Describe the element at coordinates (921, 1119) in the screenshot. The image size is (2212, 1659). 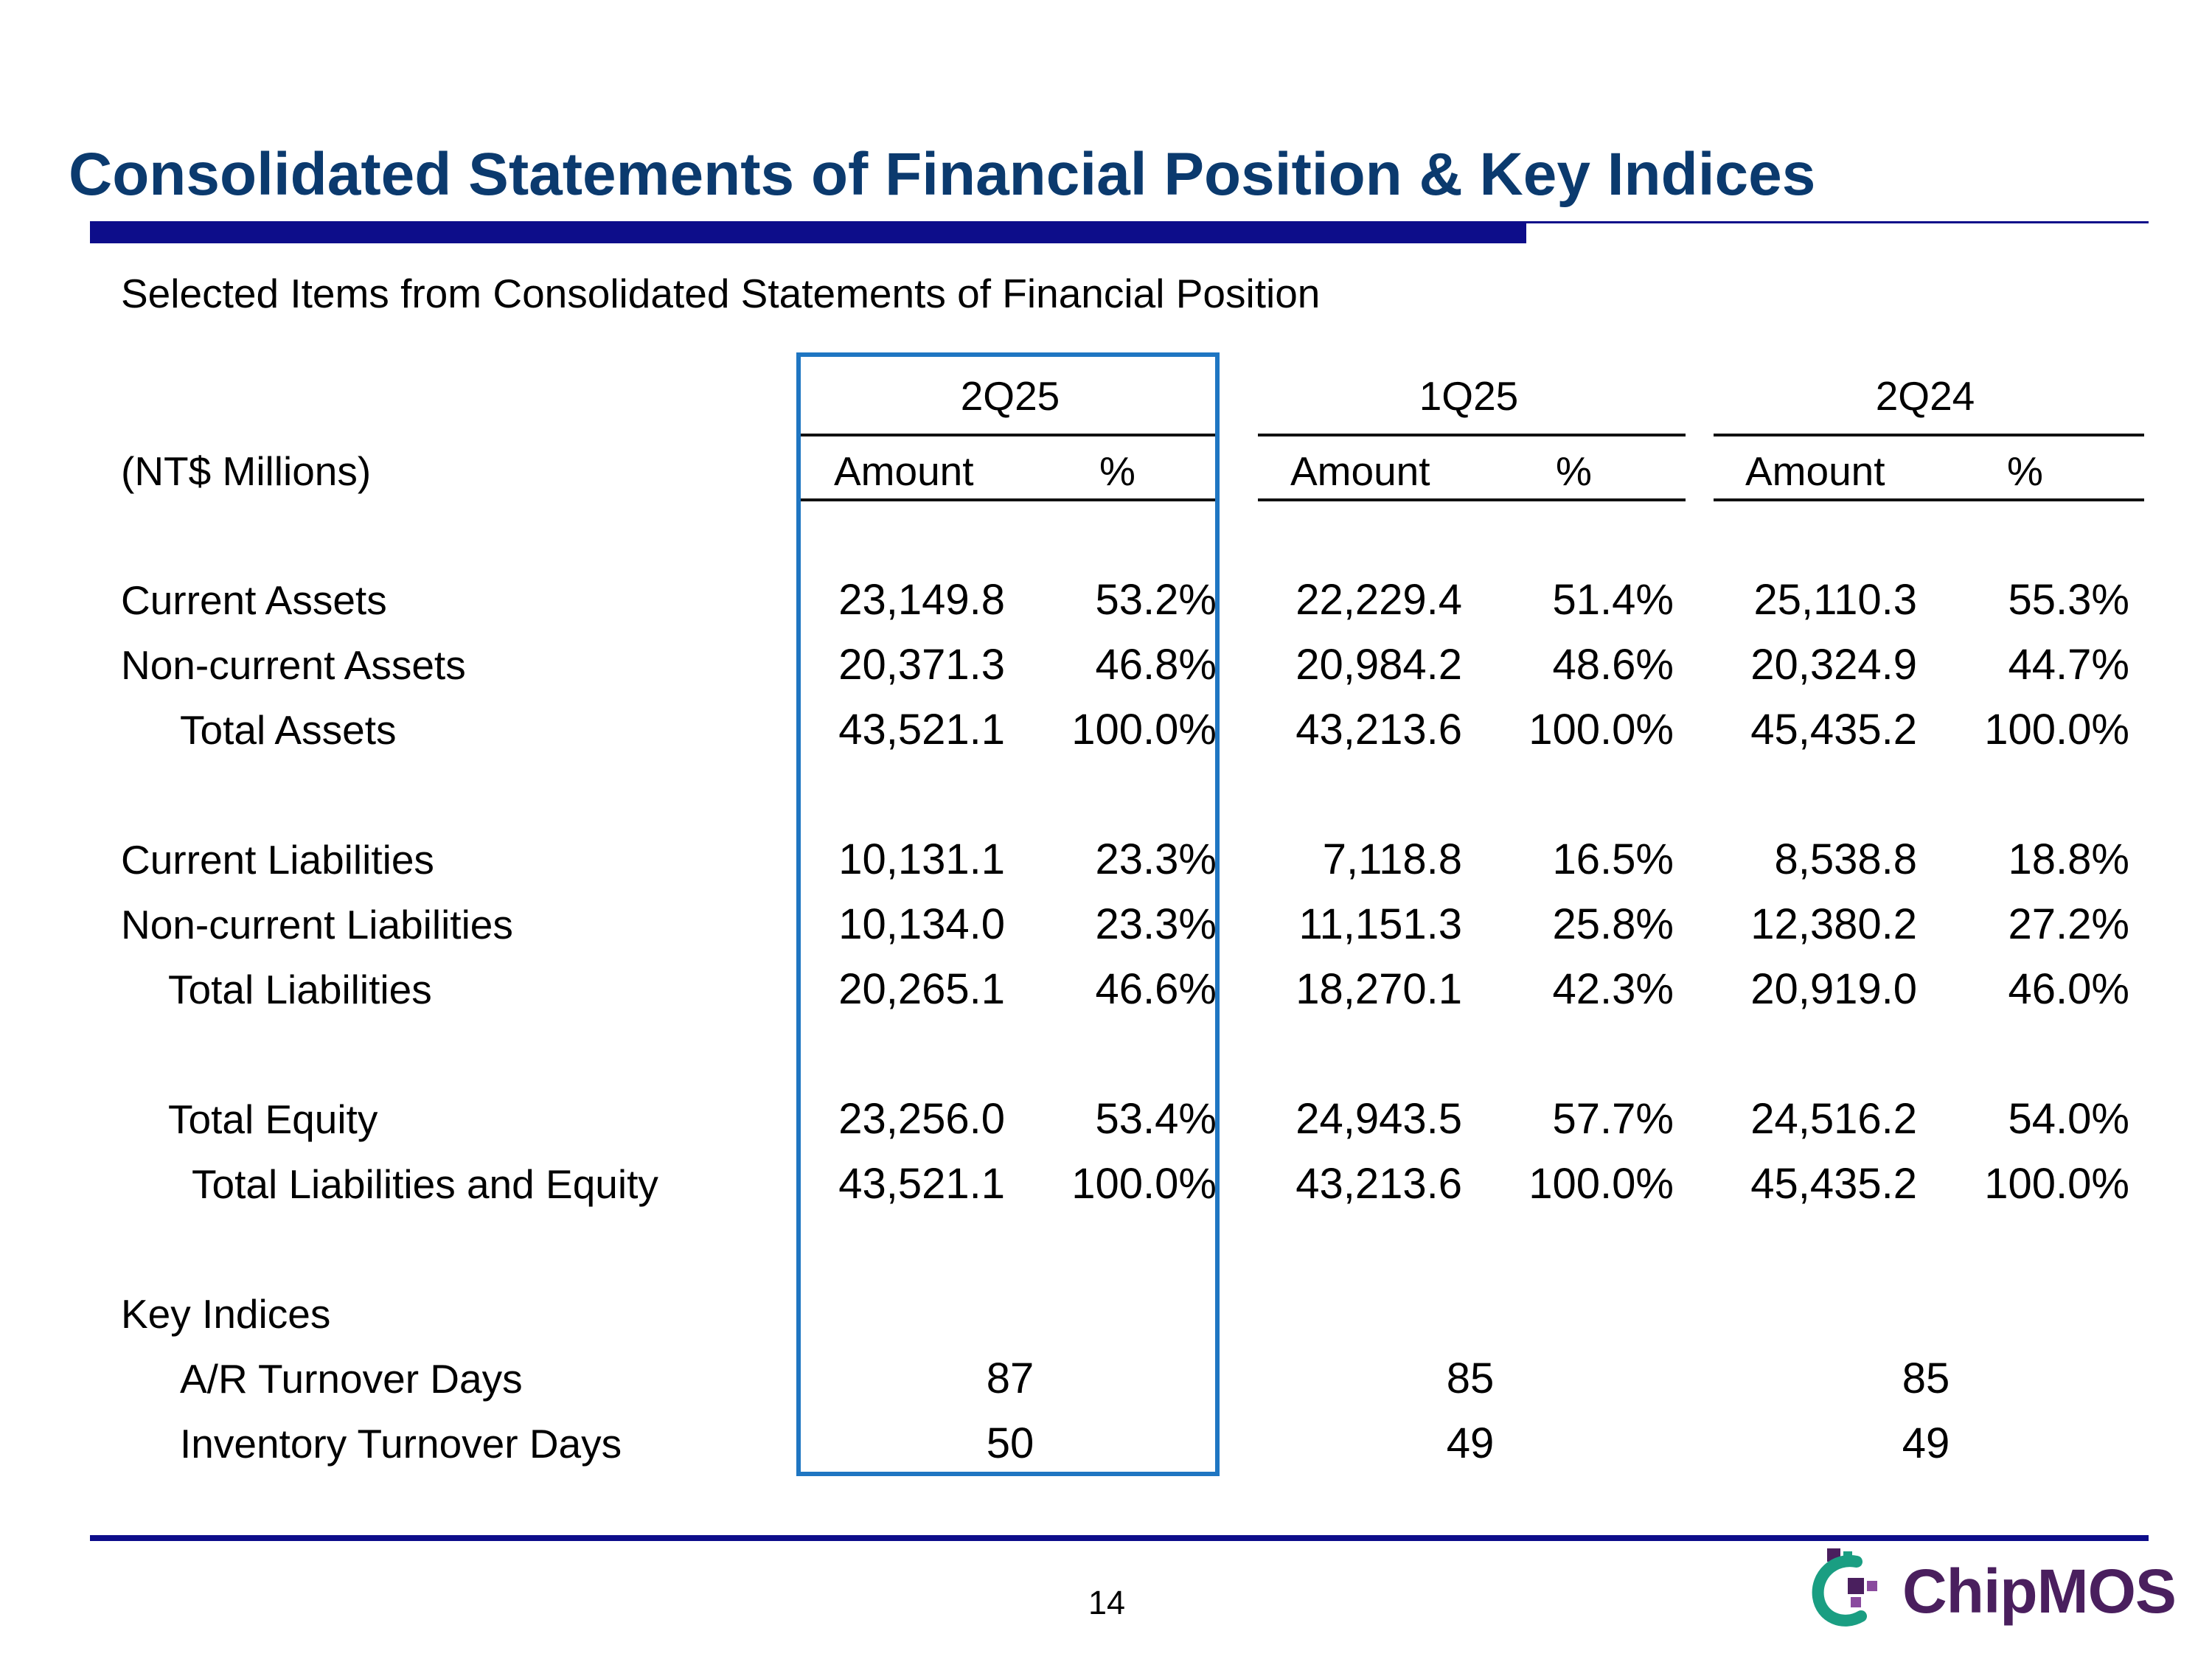
I see `cell-value: 23,256.0` at that location.